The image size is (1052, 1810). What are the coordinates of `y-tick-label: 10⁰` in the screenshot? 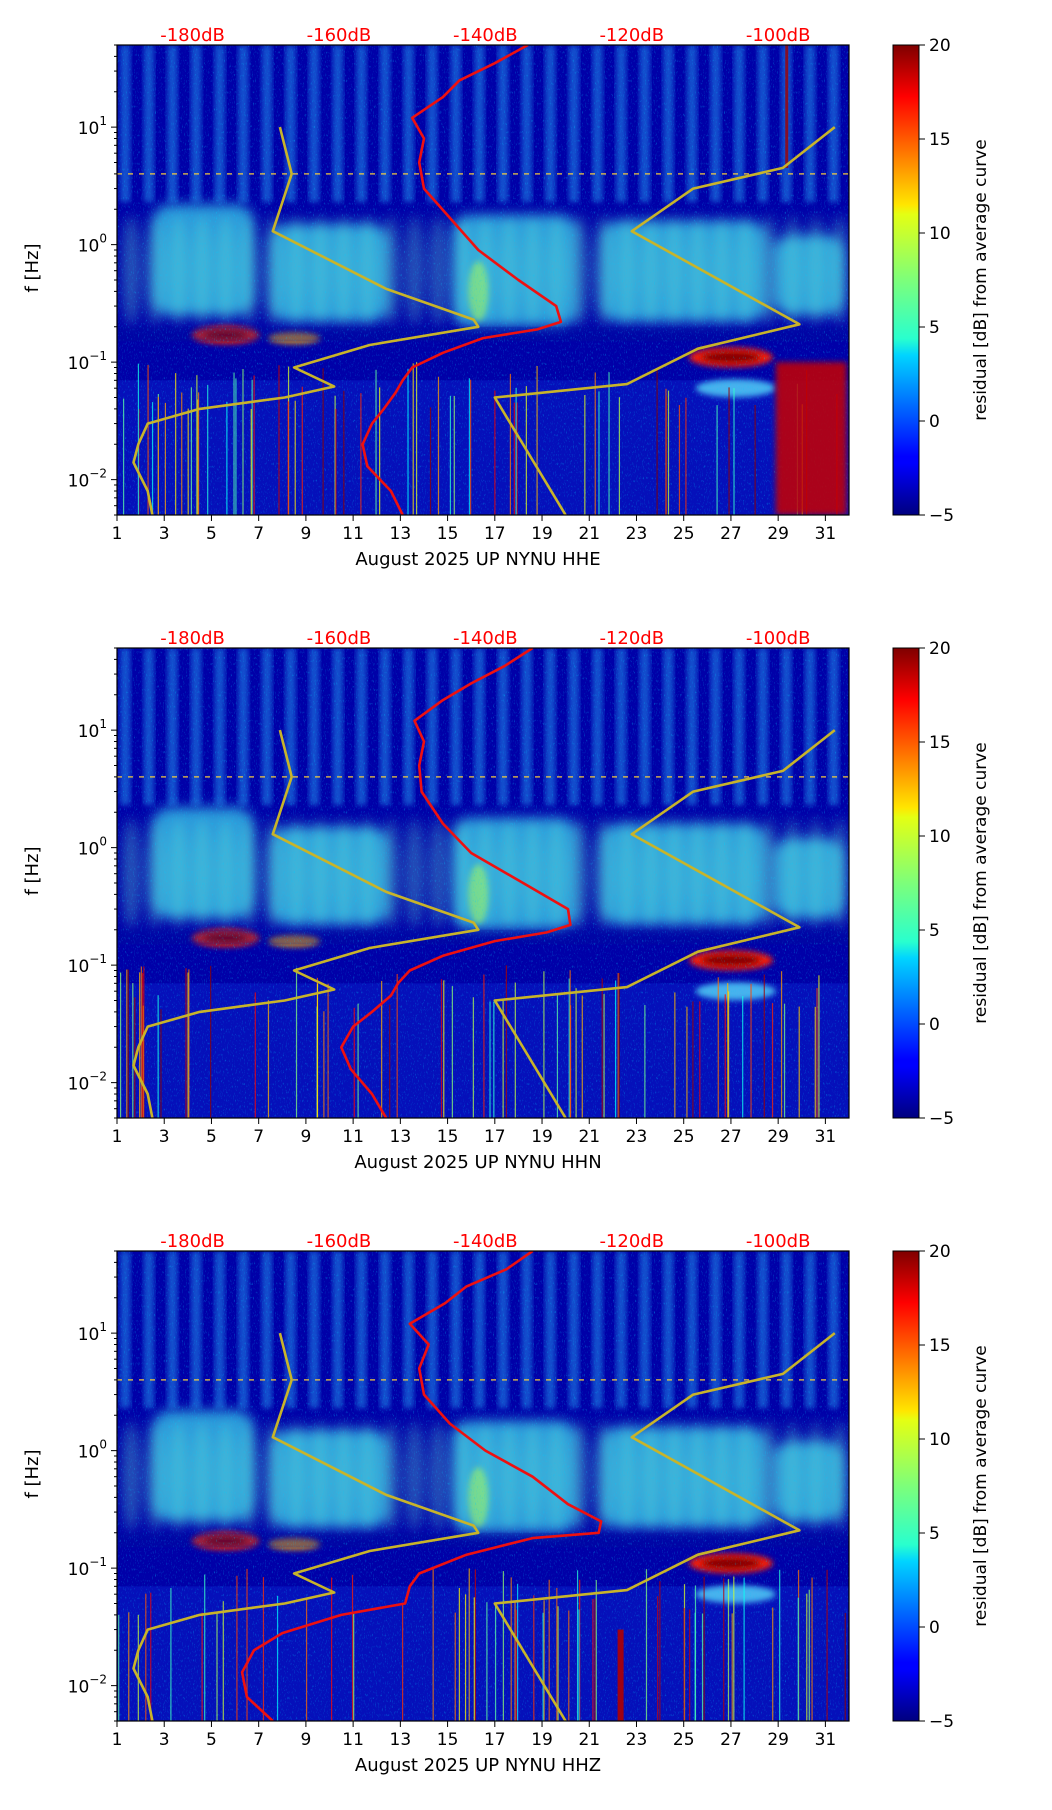 It's located at (92, 847).